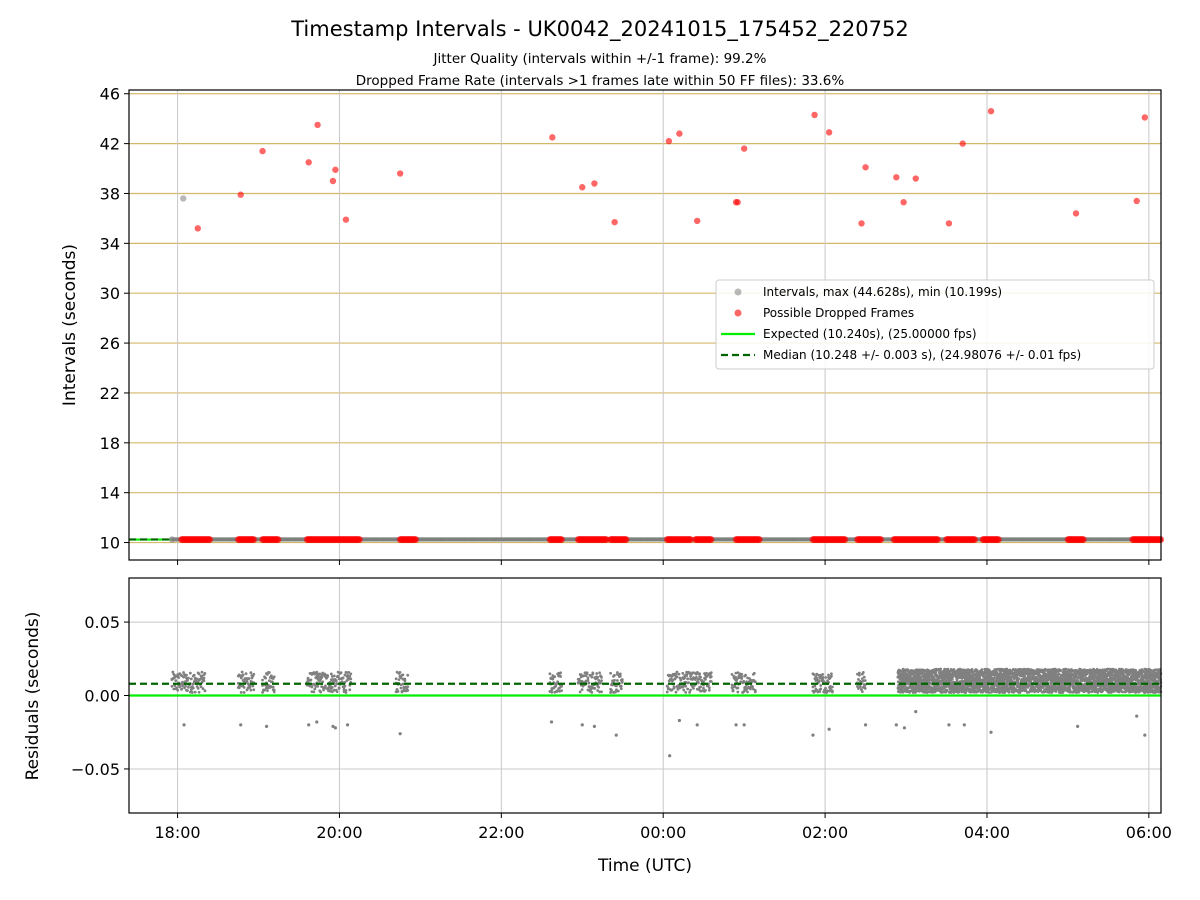 Image resolution: width=1200 pixels, height=900 pixels. Describe the element at coordinates (110, 293) in the screenshot. I see `intervals-ytick-label: 30` at that location.